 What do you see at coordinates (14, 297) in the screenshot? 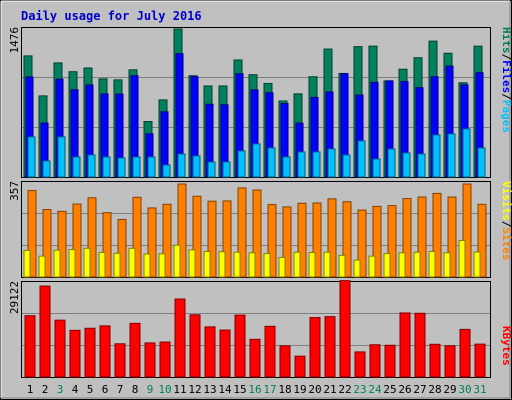
I see `y-max-label-kbytes: 29122` at bounding box center [14, 297].